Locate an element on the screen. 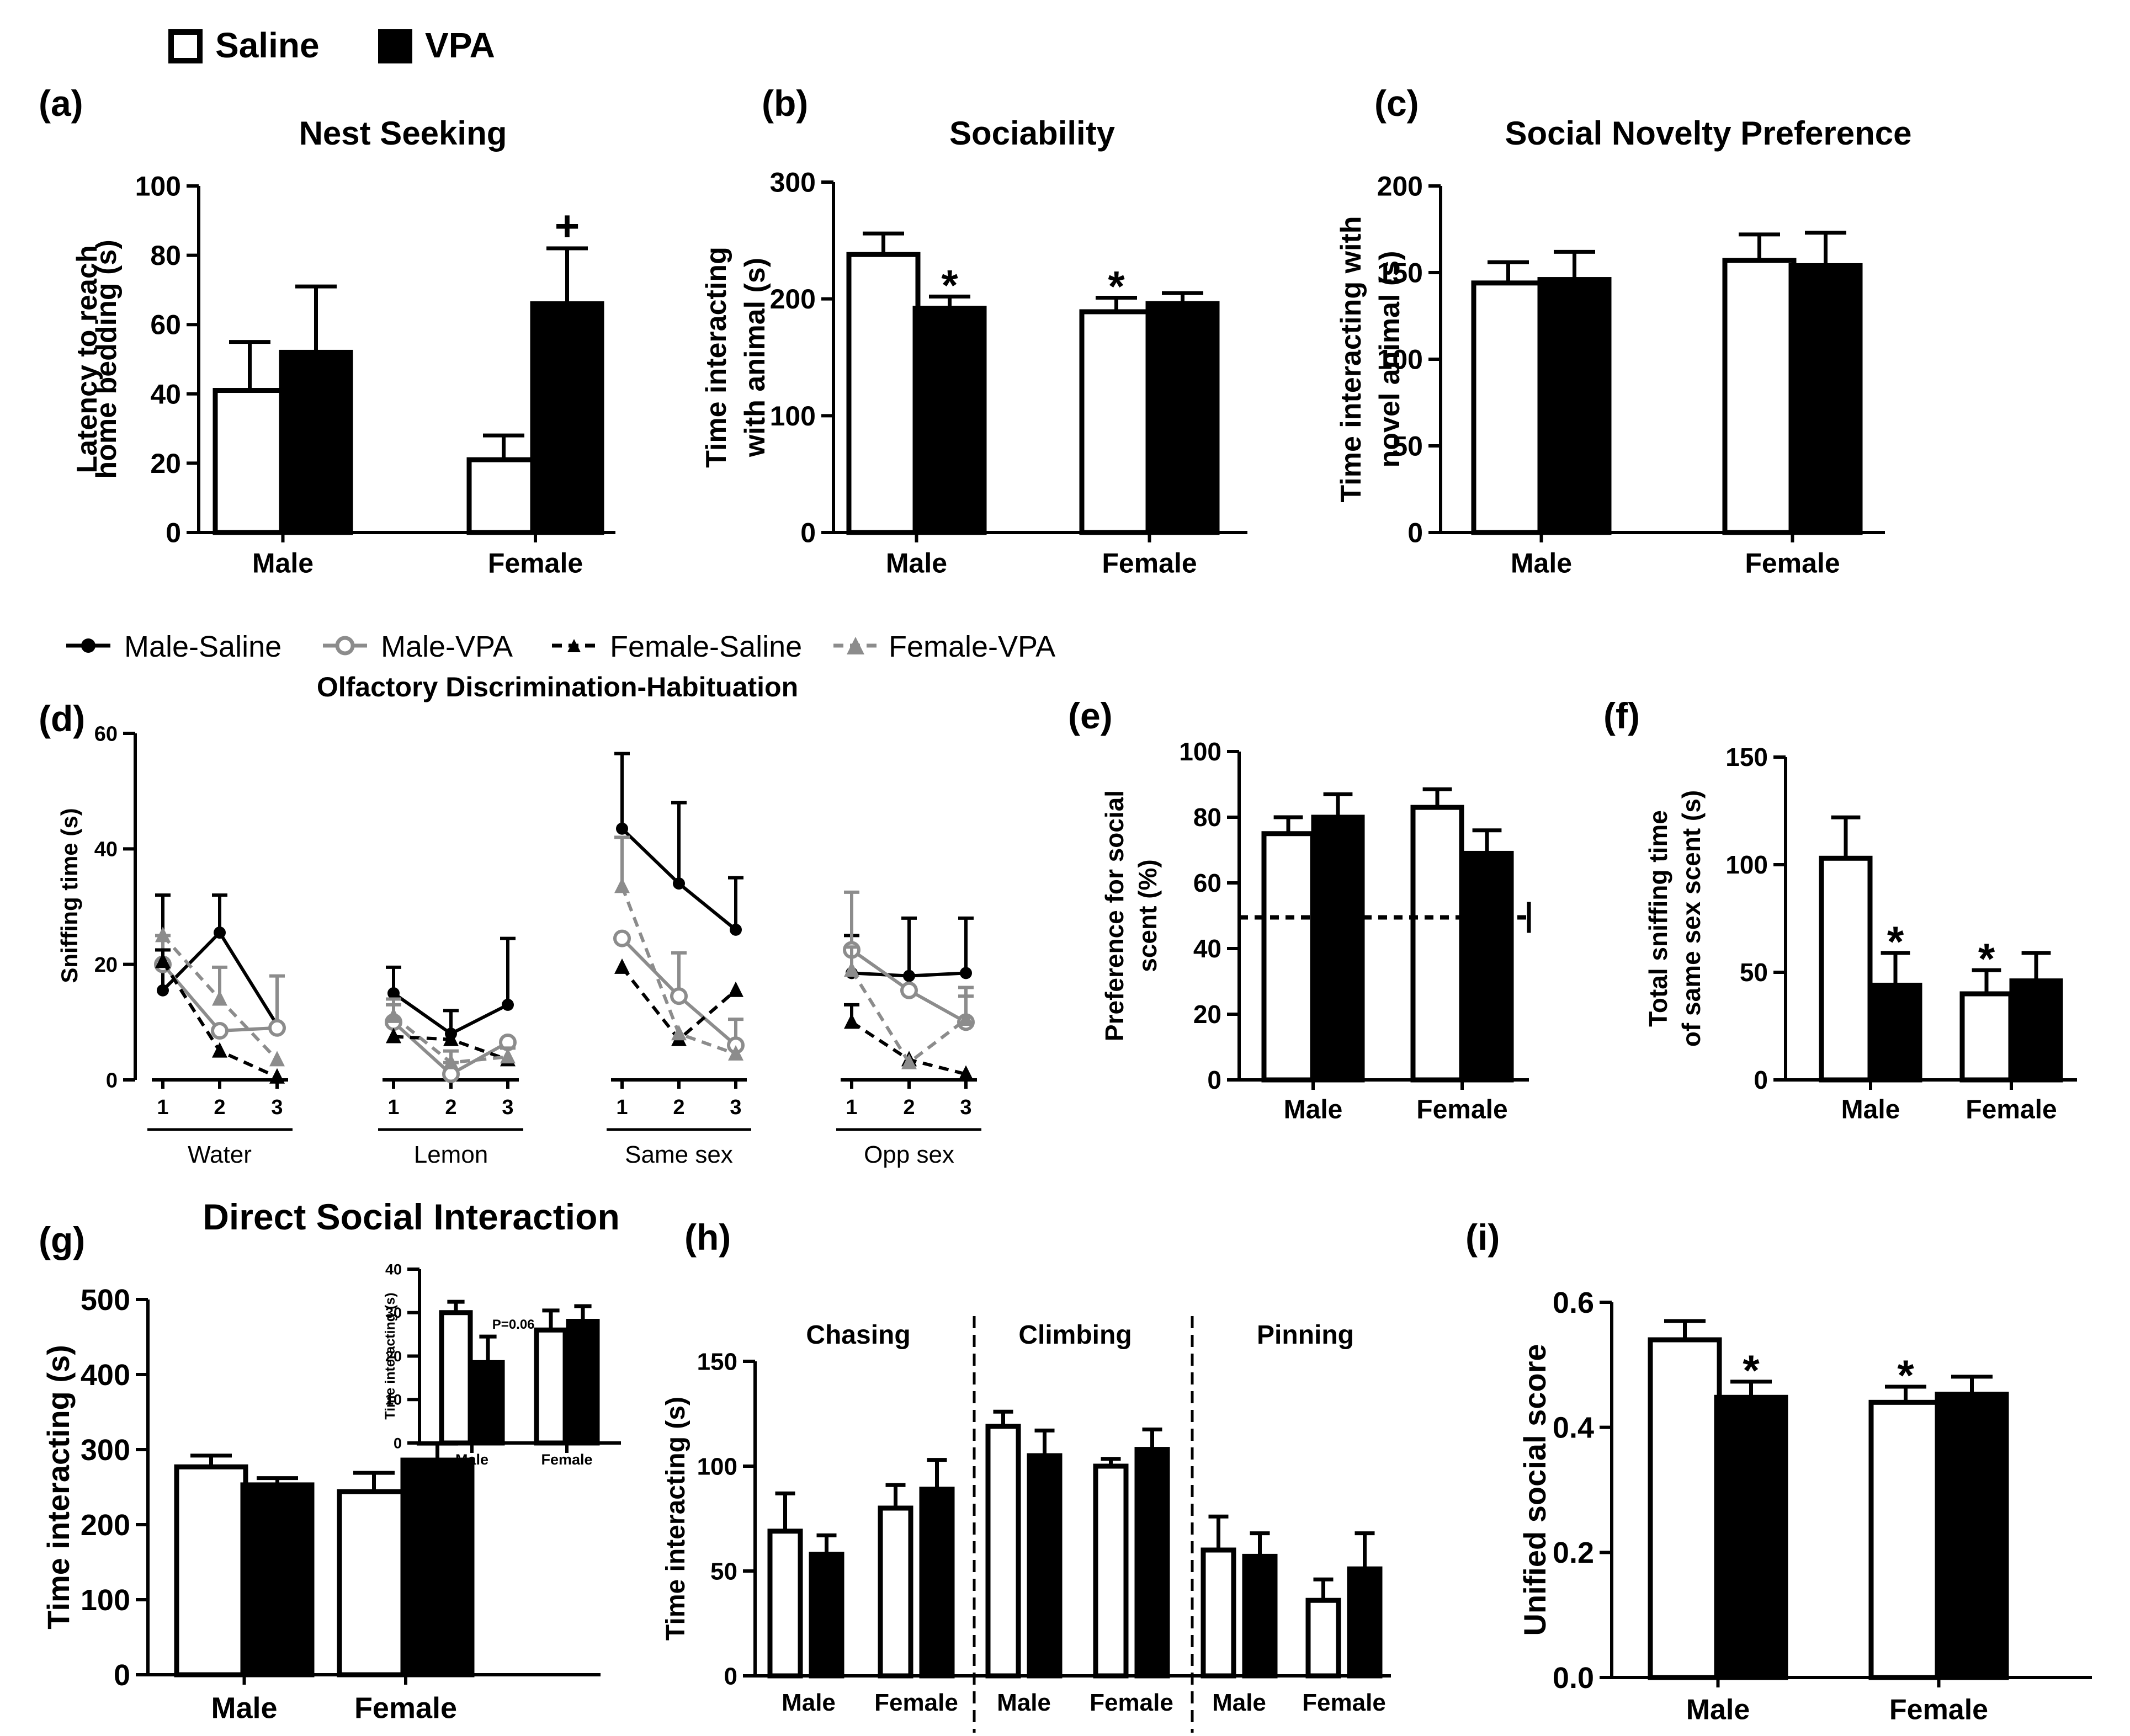 Image resolution: width=2130 pixels, height=1736 pixels. male-vpa-marker is located at coordinates (345, 646).